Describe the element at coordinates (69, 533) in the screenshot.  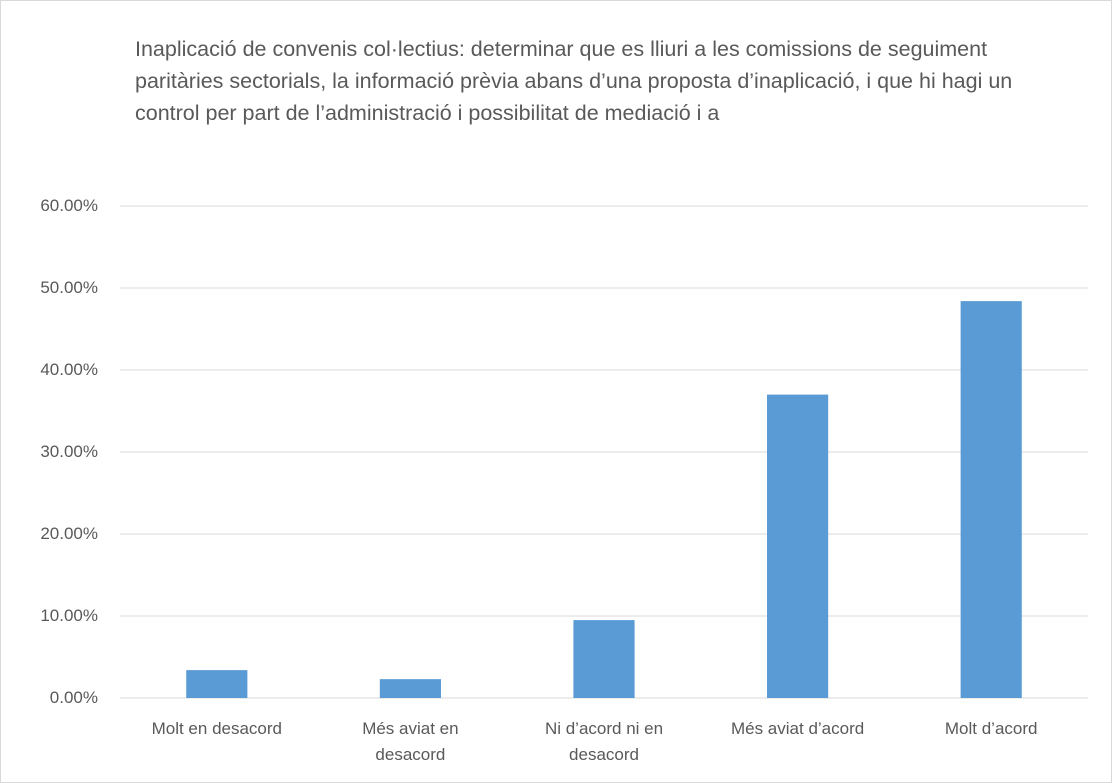
I see `y-tick-label: 20.00%` at that location.